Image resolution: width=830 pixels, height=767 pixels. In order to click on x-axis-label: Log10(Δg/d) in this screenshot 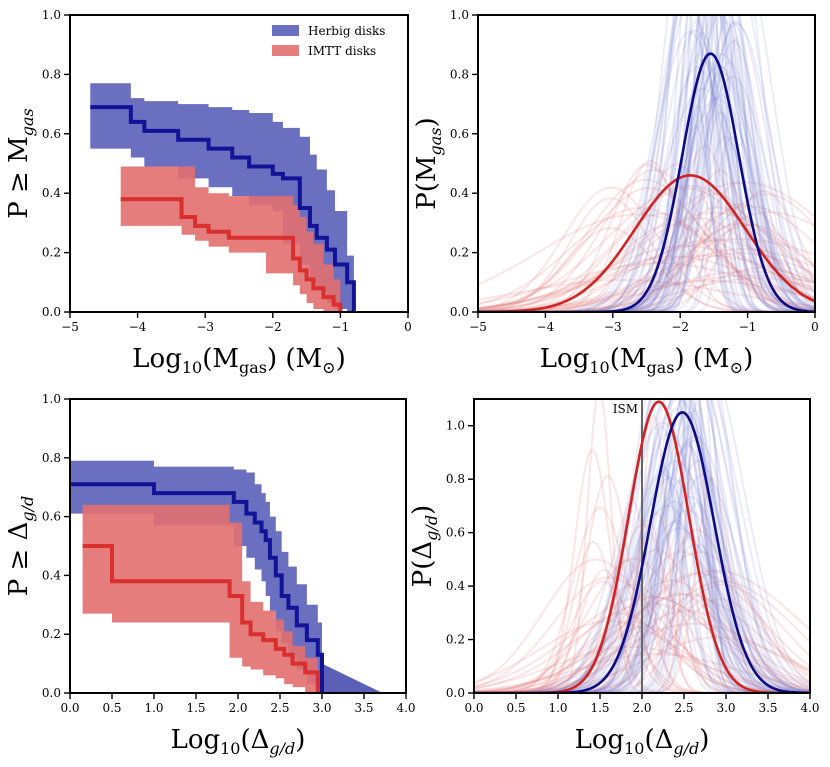, I will do `click(238, 741)`.